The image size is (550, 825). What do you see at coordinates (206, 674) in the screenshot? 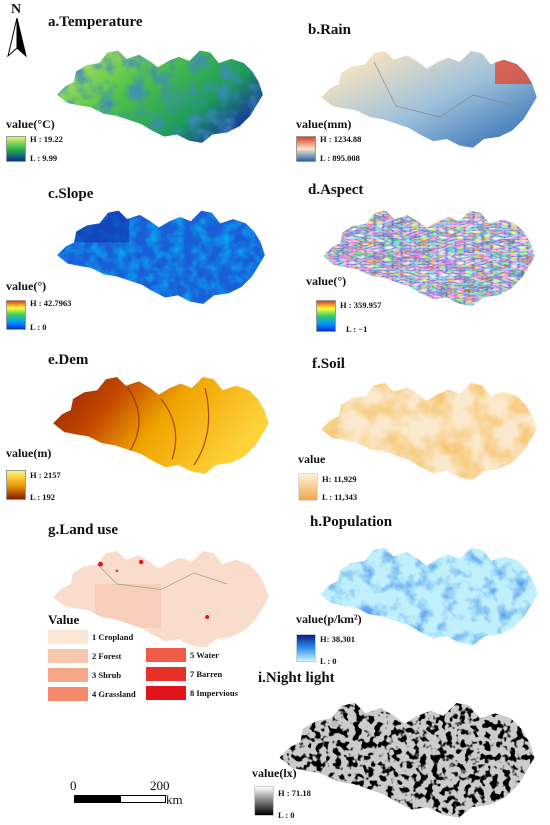
I see `land-use-label: 7 Barren` at bounding box center [206, 674].